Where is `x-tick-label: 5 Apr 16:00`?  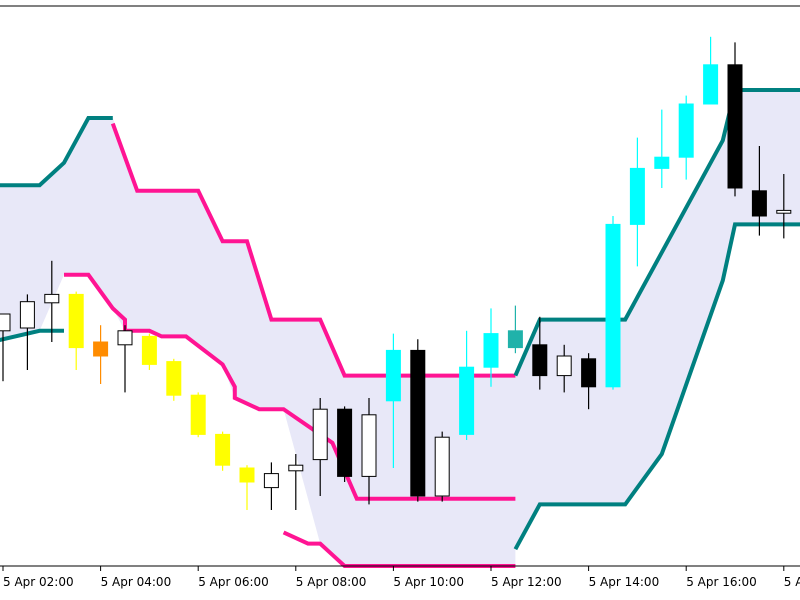 x-tick-label: 5 Apr 16:00 is located at coordinates (721, 582).